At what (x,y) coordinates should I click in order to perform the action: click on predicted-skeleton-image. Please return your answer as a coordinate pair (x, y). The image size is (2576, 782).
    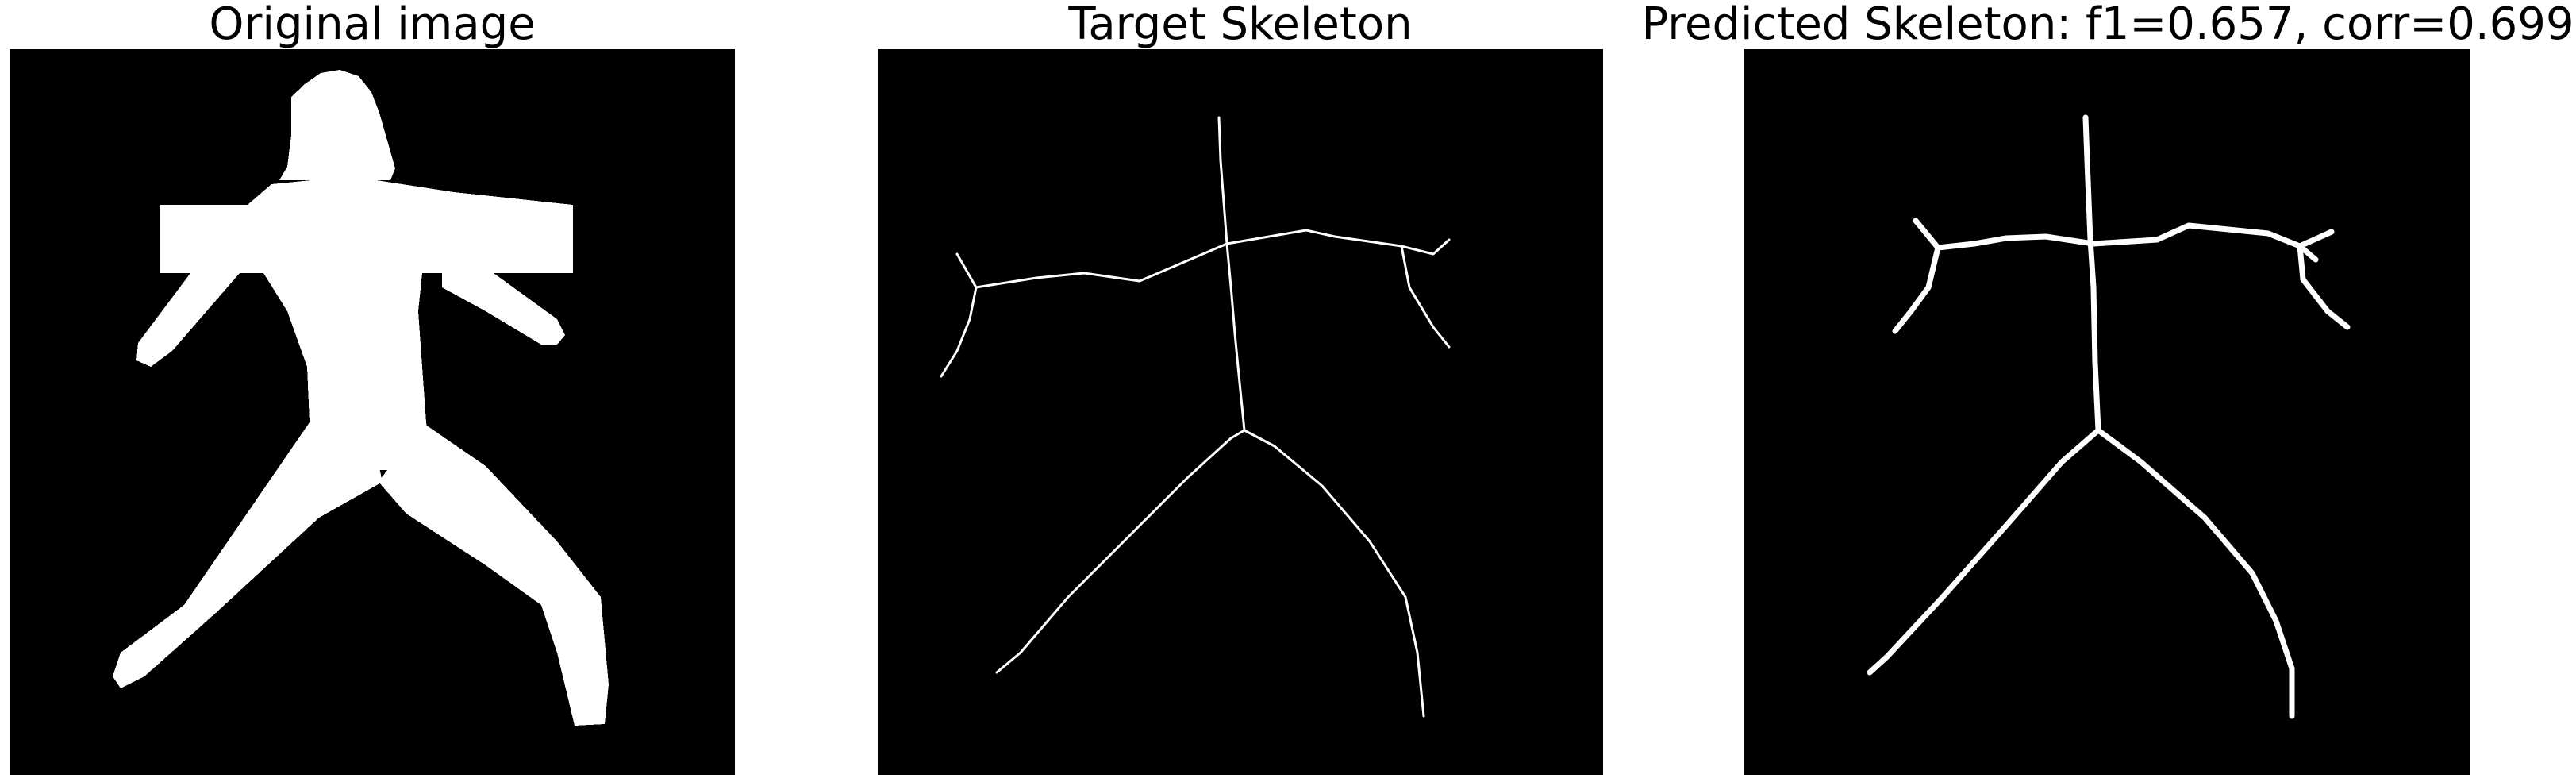
    Looking at the image, I should click on (2109, 417).